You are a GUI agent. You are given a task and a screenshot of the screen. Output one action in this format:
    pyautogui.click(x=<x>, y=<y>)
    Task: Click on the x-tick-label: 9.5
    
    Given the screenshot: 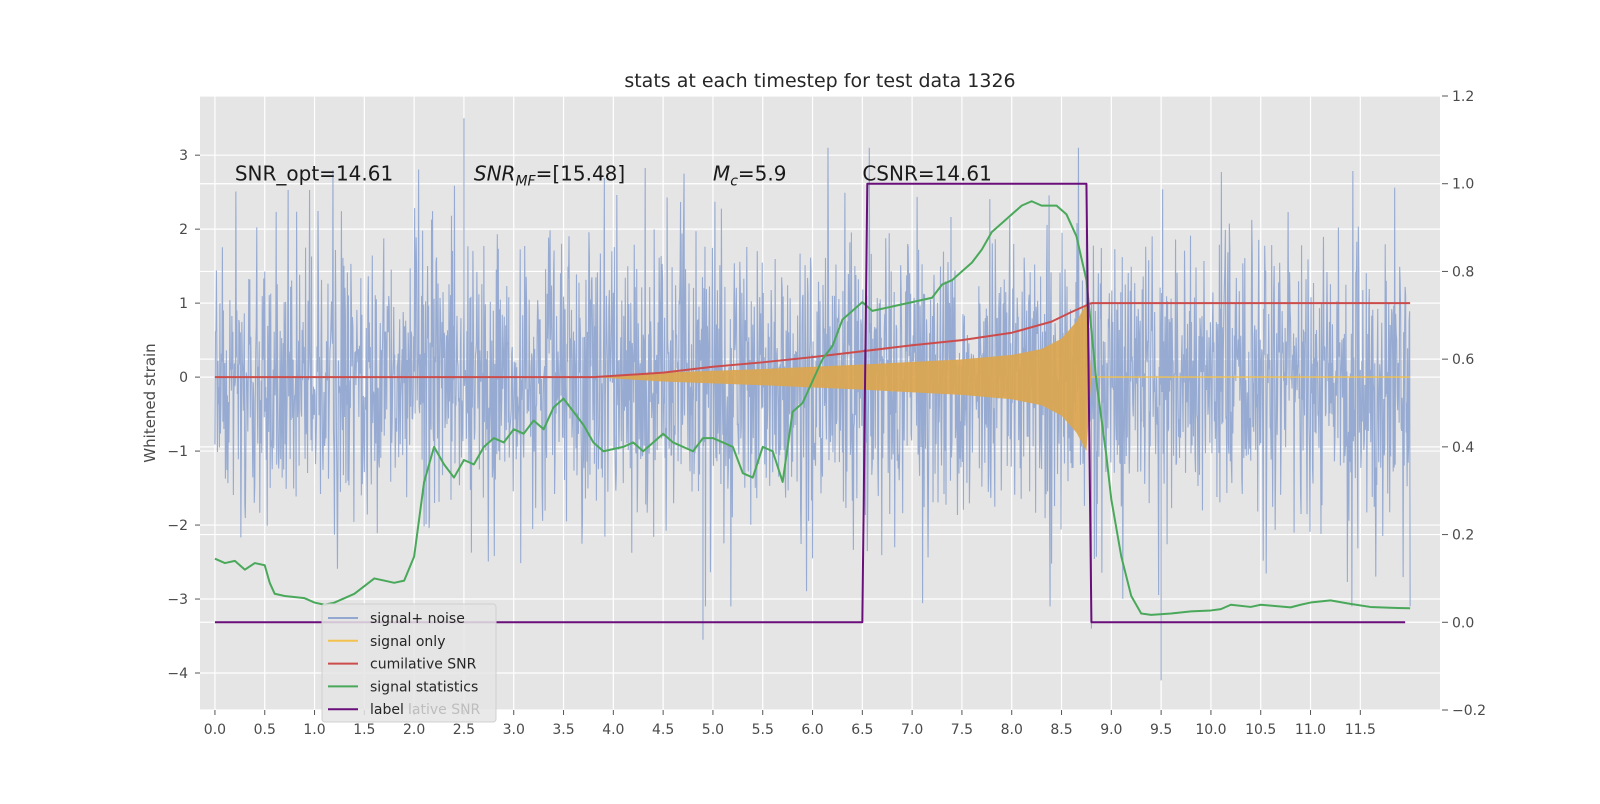 What is the action you would take?
    pyautogui.click(x=1161, y=730)
    